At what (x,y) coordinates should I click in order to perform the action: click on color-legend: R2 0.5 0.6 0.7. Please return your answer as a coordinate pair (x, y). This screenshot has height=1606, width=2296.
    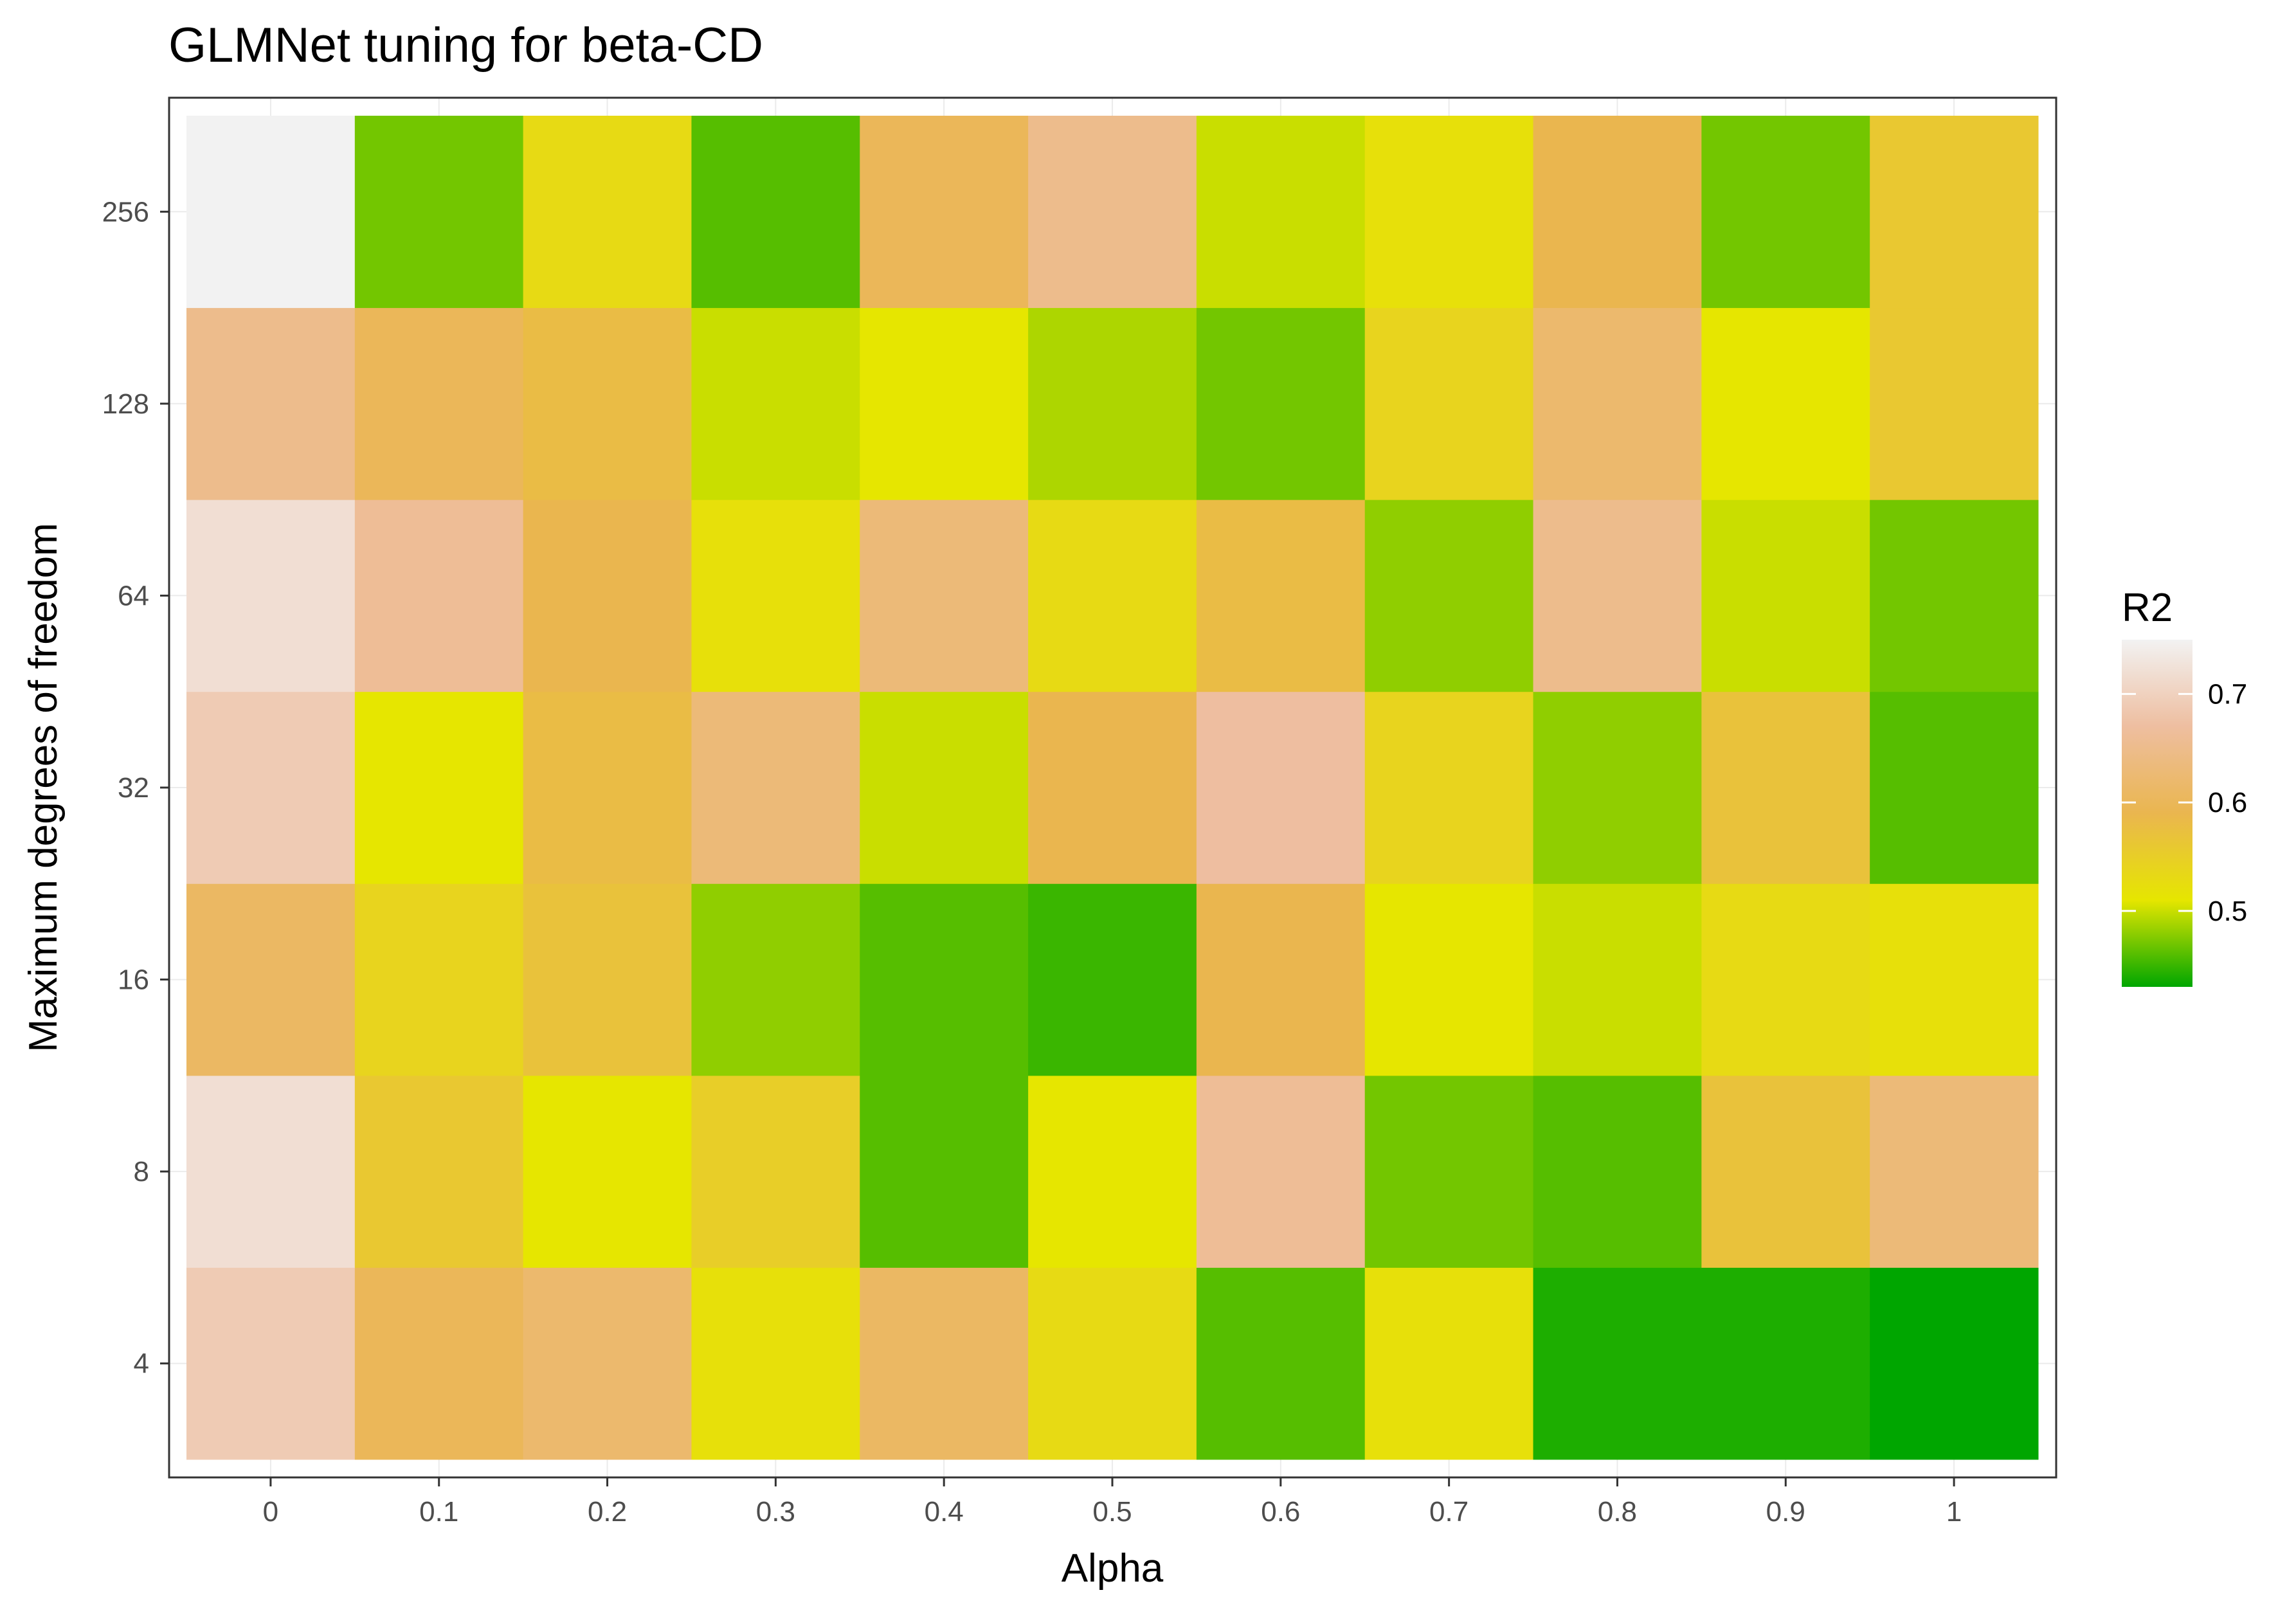
    Looking at the image, I should click on (2184, 786).